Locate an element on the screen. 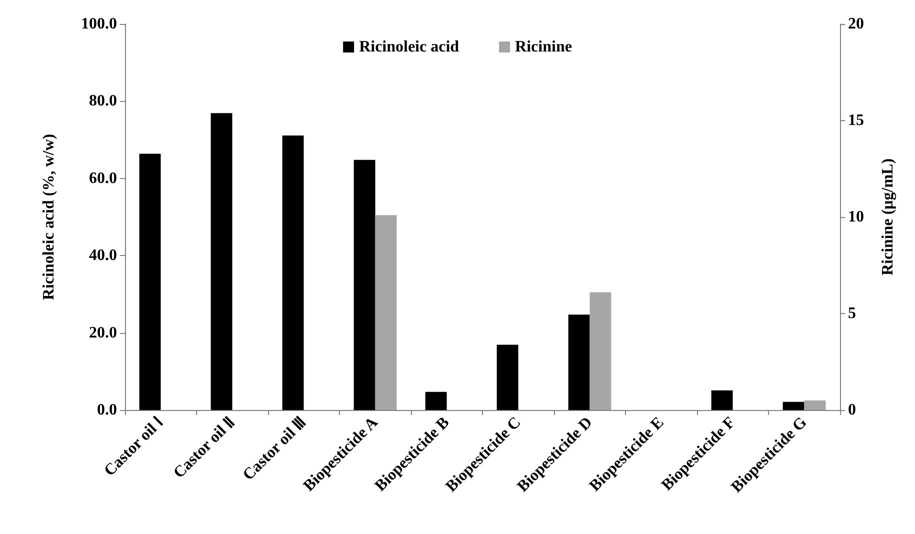 The height and width of the screenshot is (534, 915). y-tick-label: 20.0 is located at coordinates (103, 333).